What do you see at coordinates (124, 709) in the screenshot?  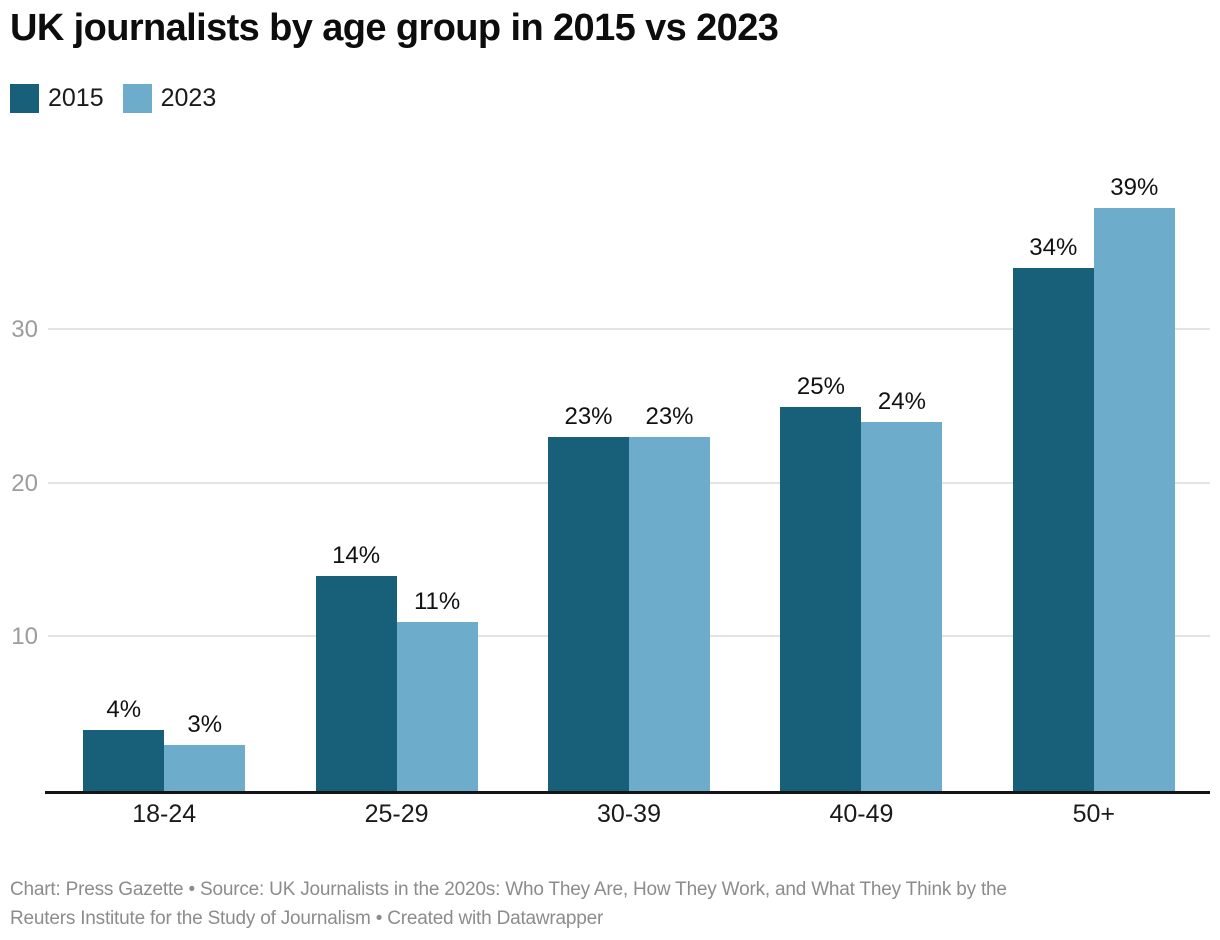 I see `bar-value-label: 4%` at bounding box center [124, 709].